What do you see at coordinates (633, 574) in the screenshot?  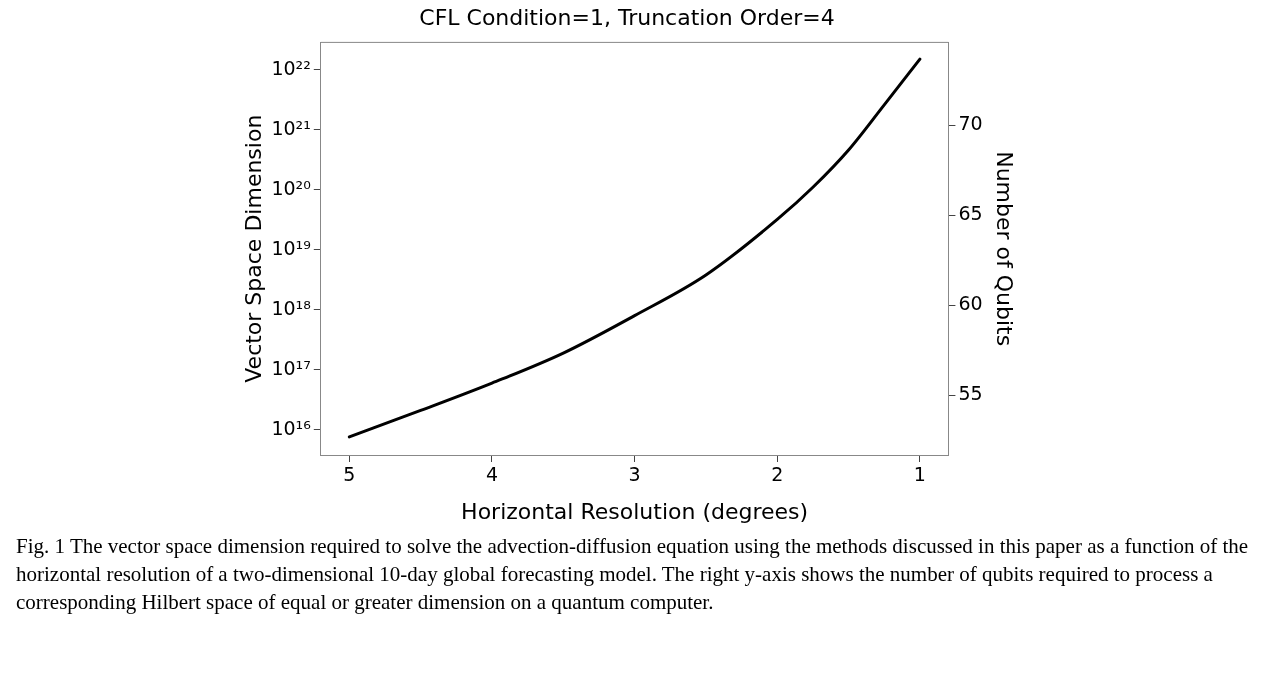 I see `caption: Fig. 1 The vector space dimension required to solve the advection-diffusion equation using the methods discussed in this paper as a function of the horizontal resolution of a two-dimensional 10-day global forecasting model. The right y-axis shows the number of qubits required to process a corresponding Hilbert space of equal or greater dimension on a quantum computer.` at bounding box center [633, 574].